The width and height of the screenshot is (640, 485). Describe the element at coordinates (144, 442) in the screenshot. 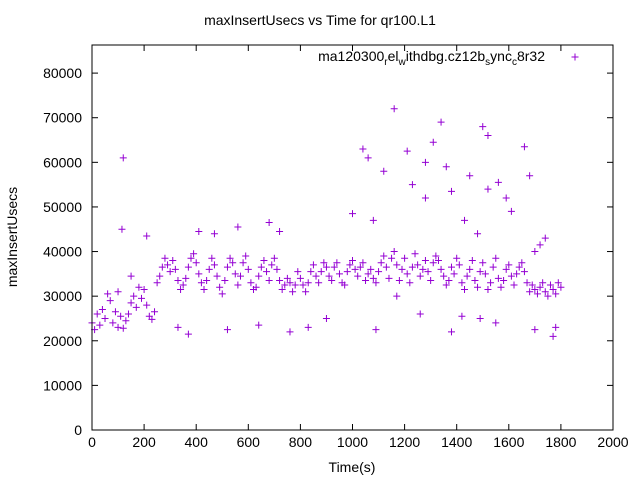

I see `x-tick-label: 200` at that location.